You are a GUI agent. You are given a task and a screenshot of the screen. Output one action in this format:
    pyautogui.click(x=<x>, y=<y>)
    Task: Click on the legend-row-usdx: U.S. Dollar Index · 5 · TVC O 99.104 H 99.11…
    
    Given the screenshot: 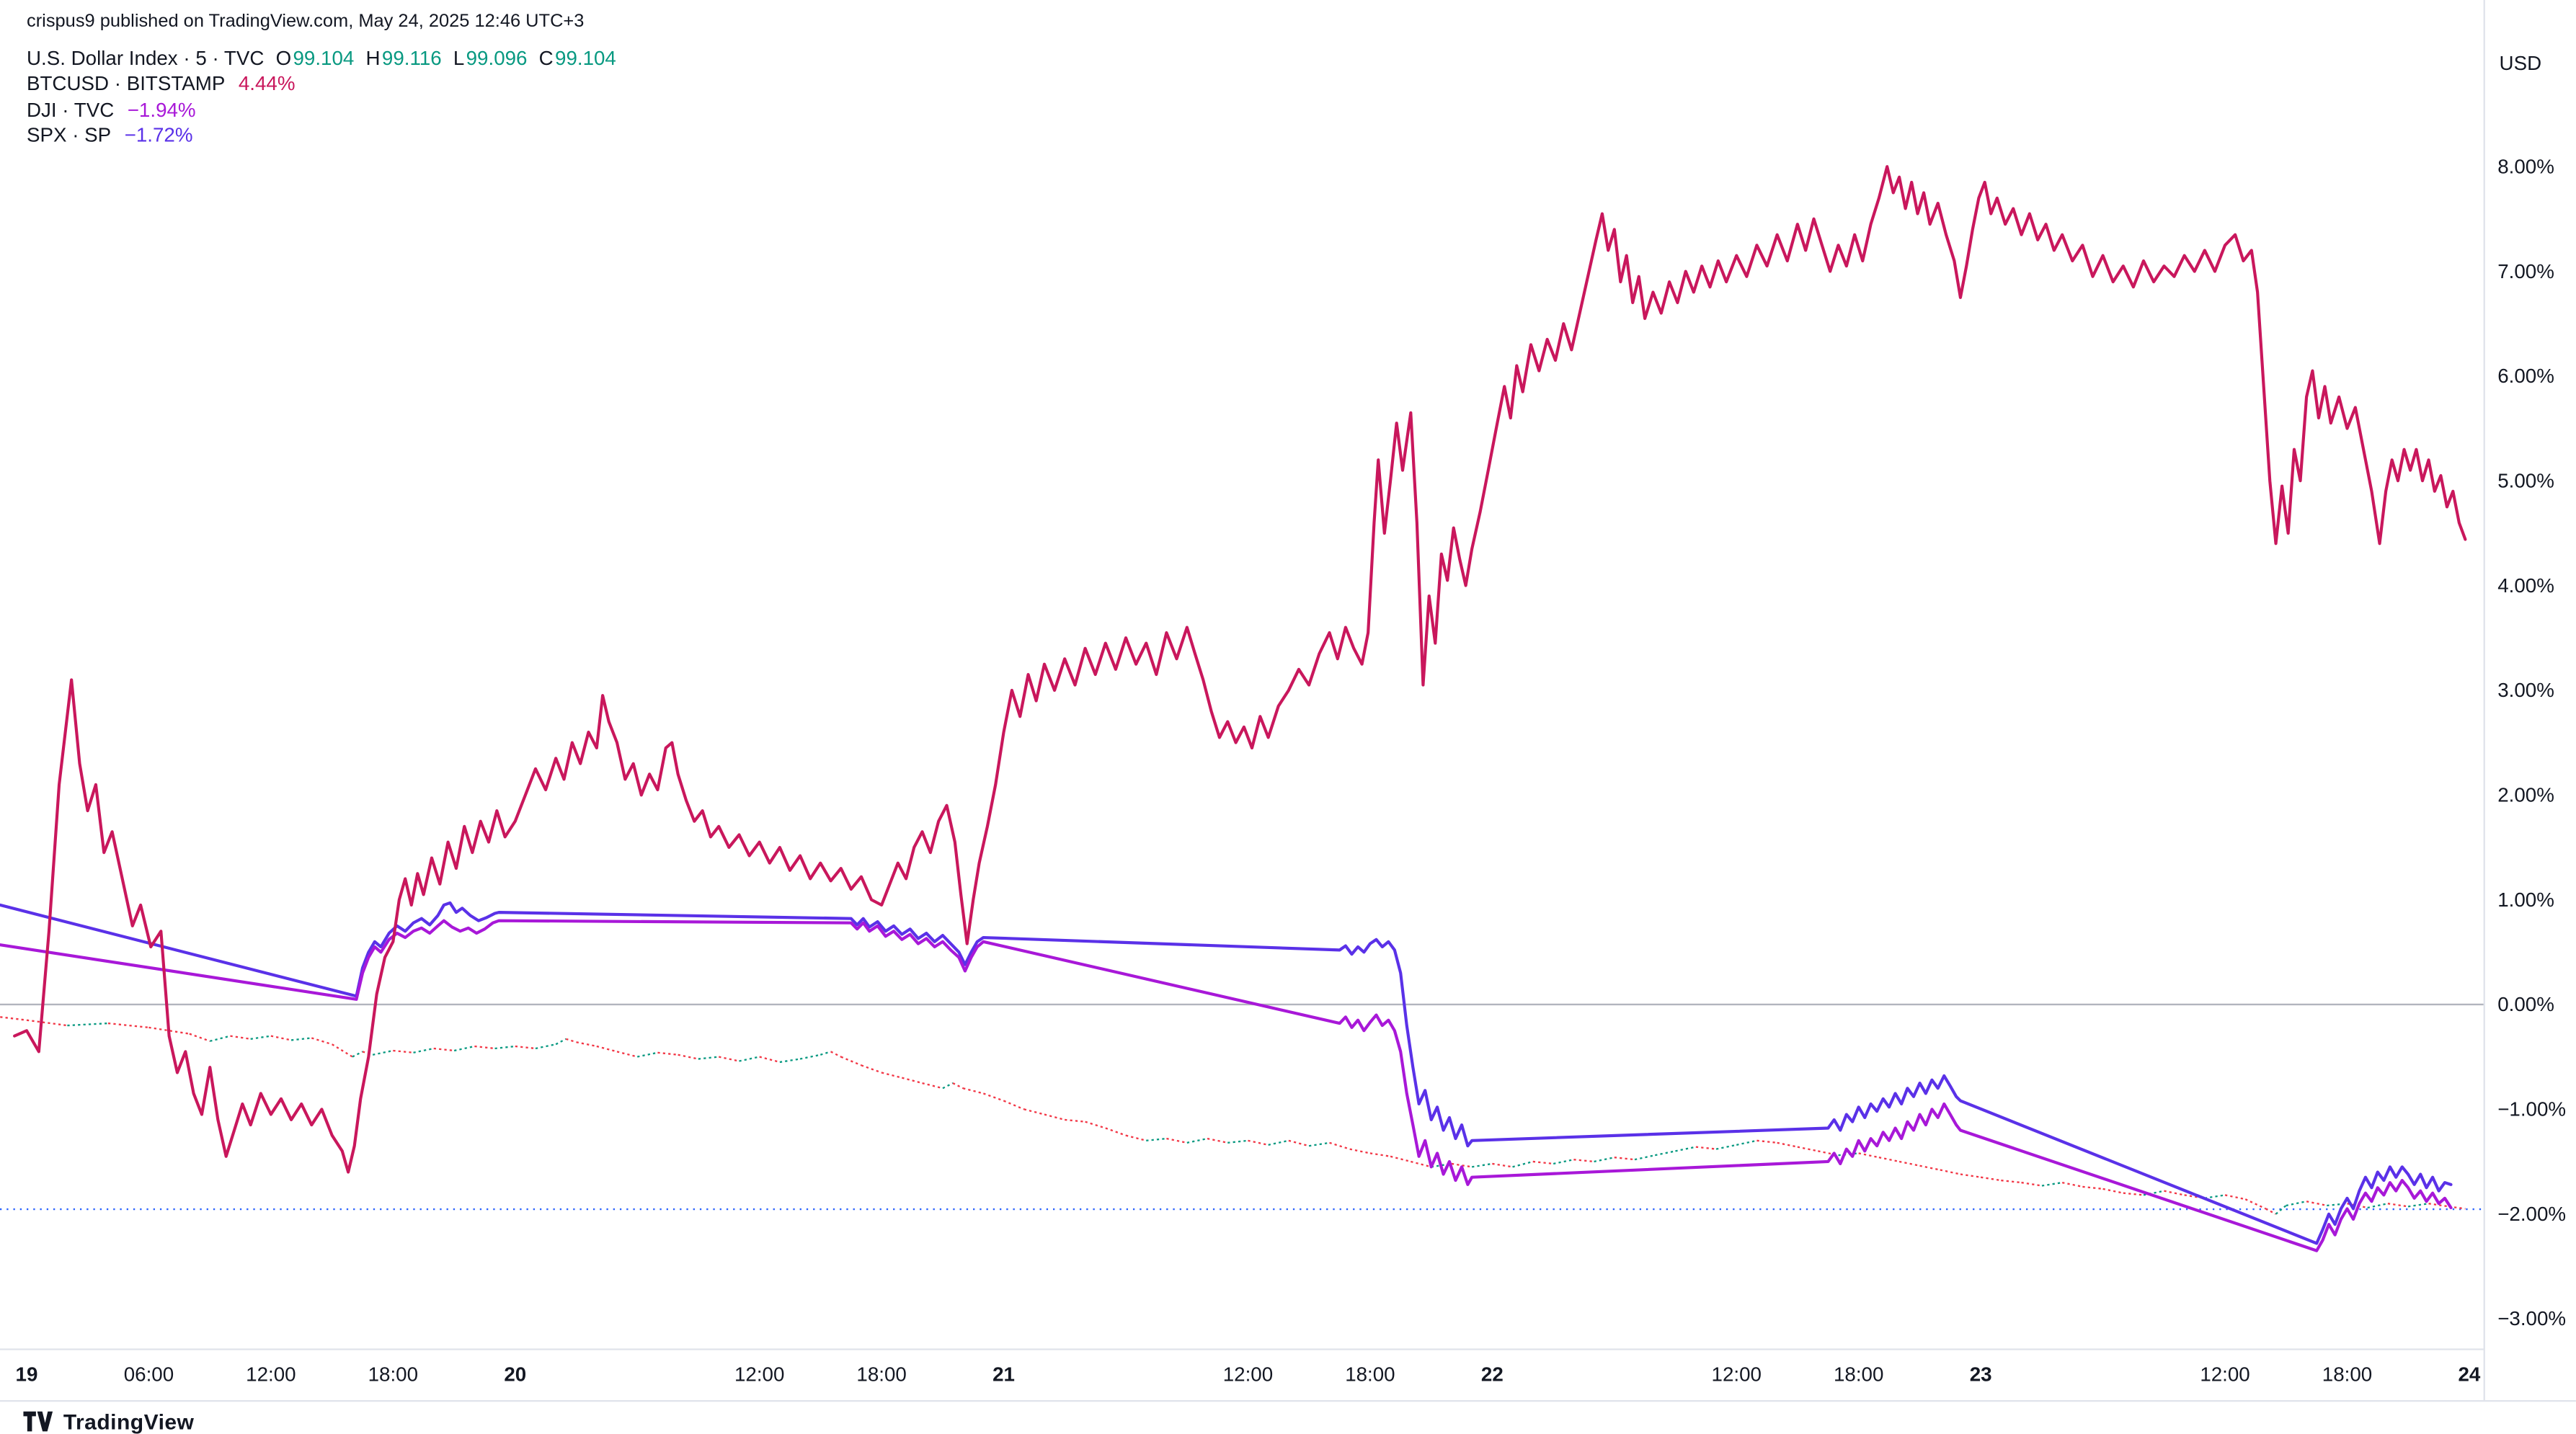 What is the action you would take?
    pyautogui.click(x=321, y=60)
    